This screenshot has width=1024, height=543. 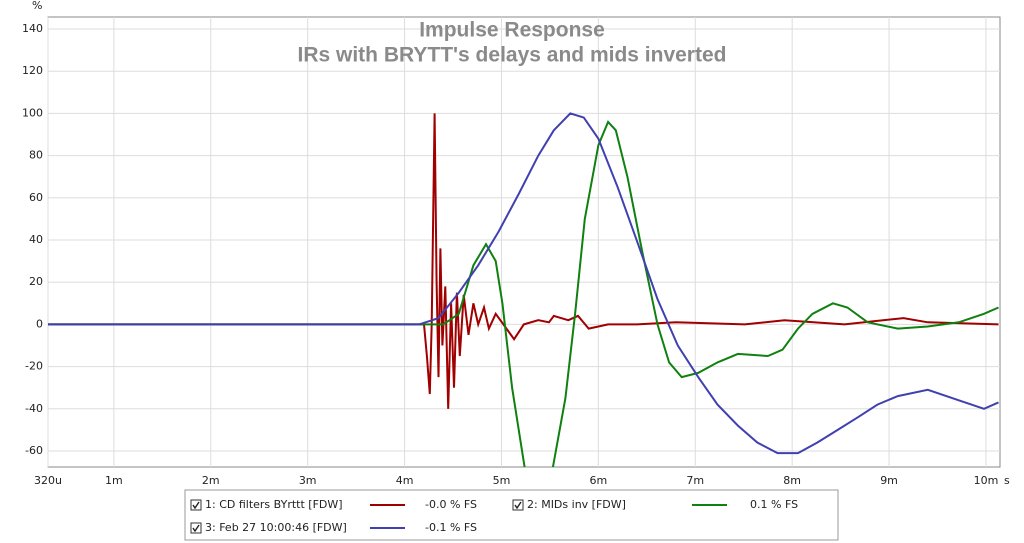 I want to click on y-tick-label: 0, so click(x=39, y=323).